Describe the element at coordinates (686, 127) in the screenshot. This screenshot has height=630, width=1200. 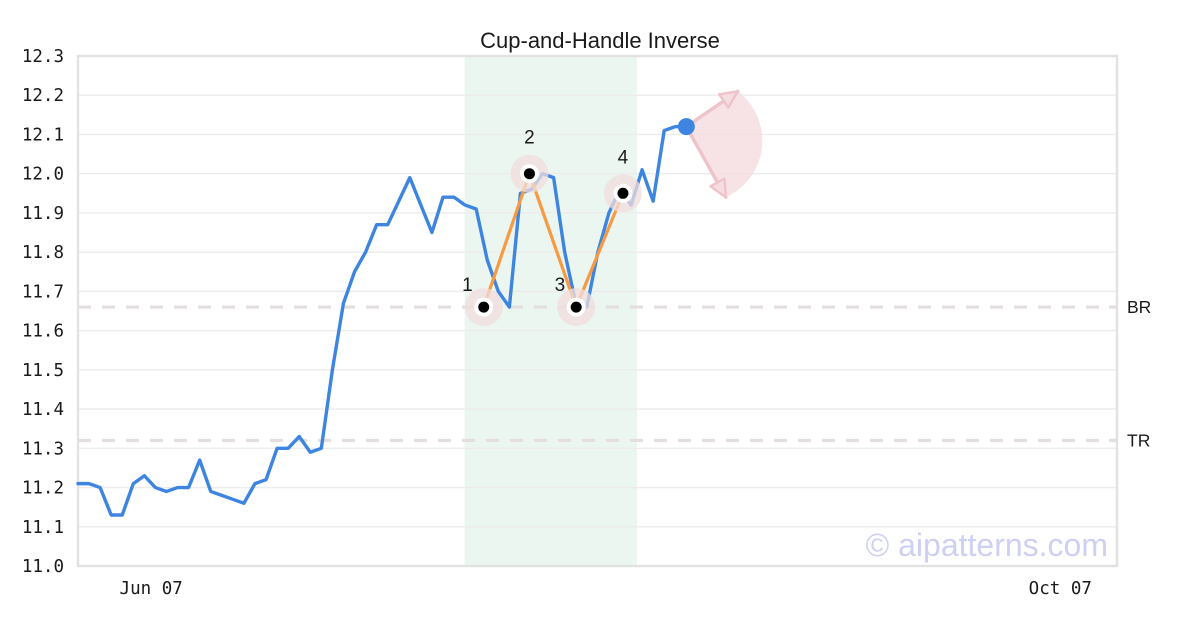
I see `last-price-dot` at that location.